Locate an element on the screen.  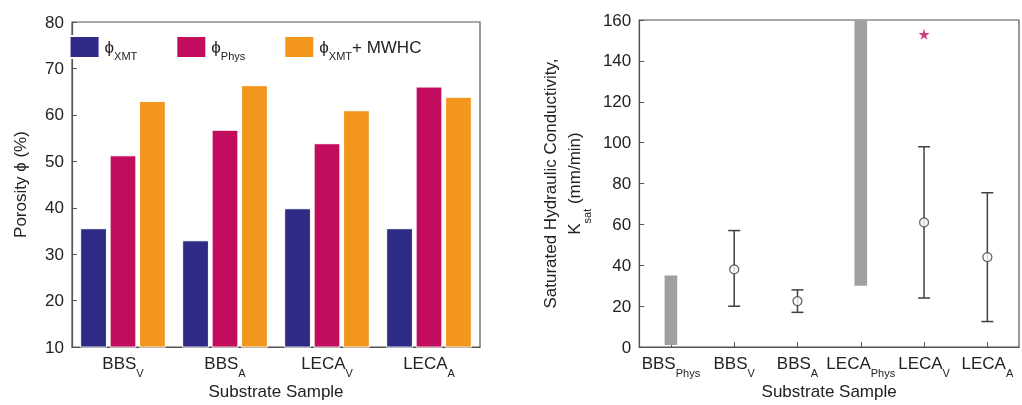
y-tick-label: 70 is located at coordinates (54, 68).